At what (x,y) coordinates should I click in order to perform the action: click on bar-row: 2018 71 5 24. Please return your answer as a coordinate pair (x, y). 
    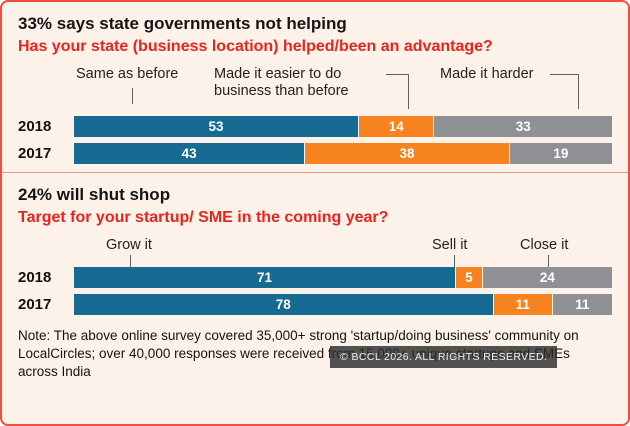
    Looking at the image, I should click on (315, 277).